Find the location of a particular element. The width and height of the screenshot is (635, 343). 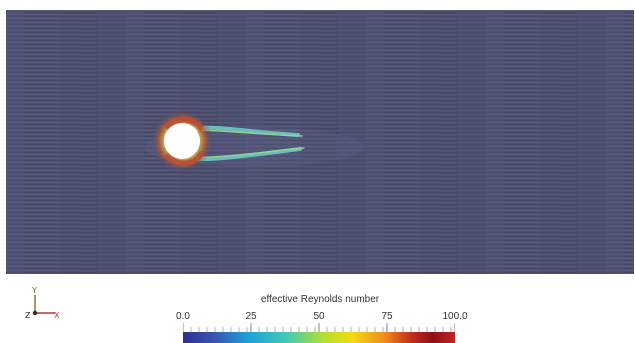

colorbar-tick-75: 75 is located at coordinates (387, 316).